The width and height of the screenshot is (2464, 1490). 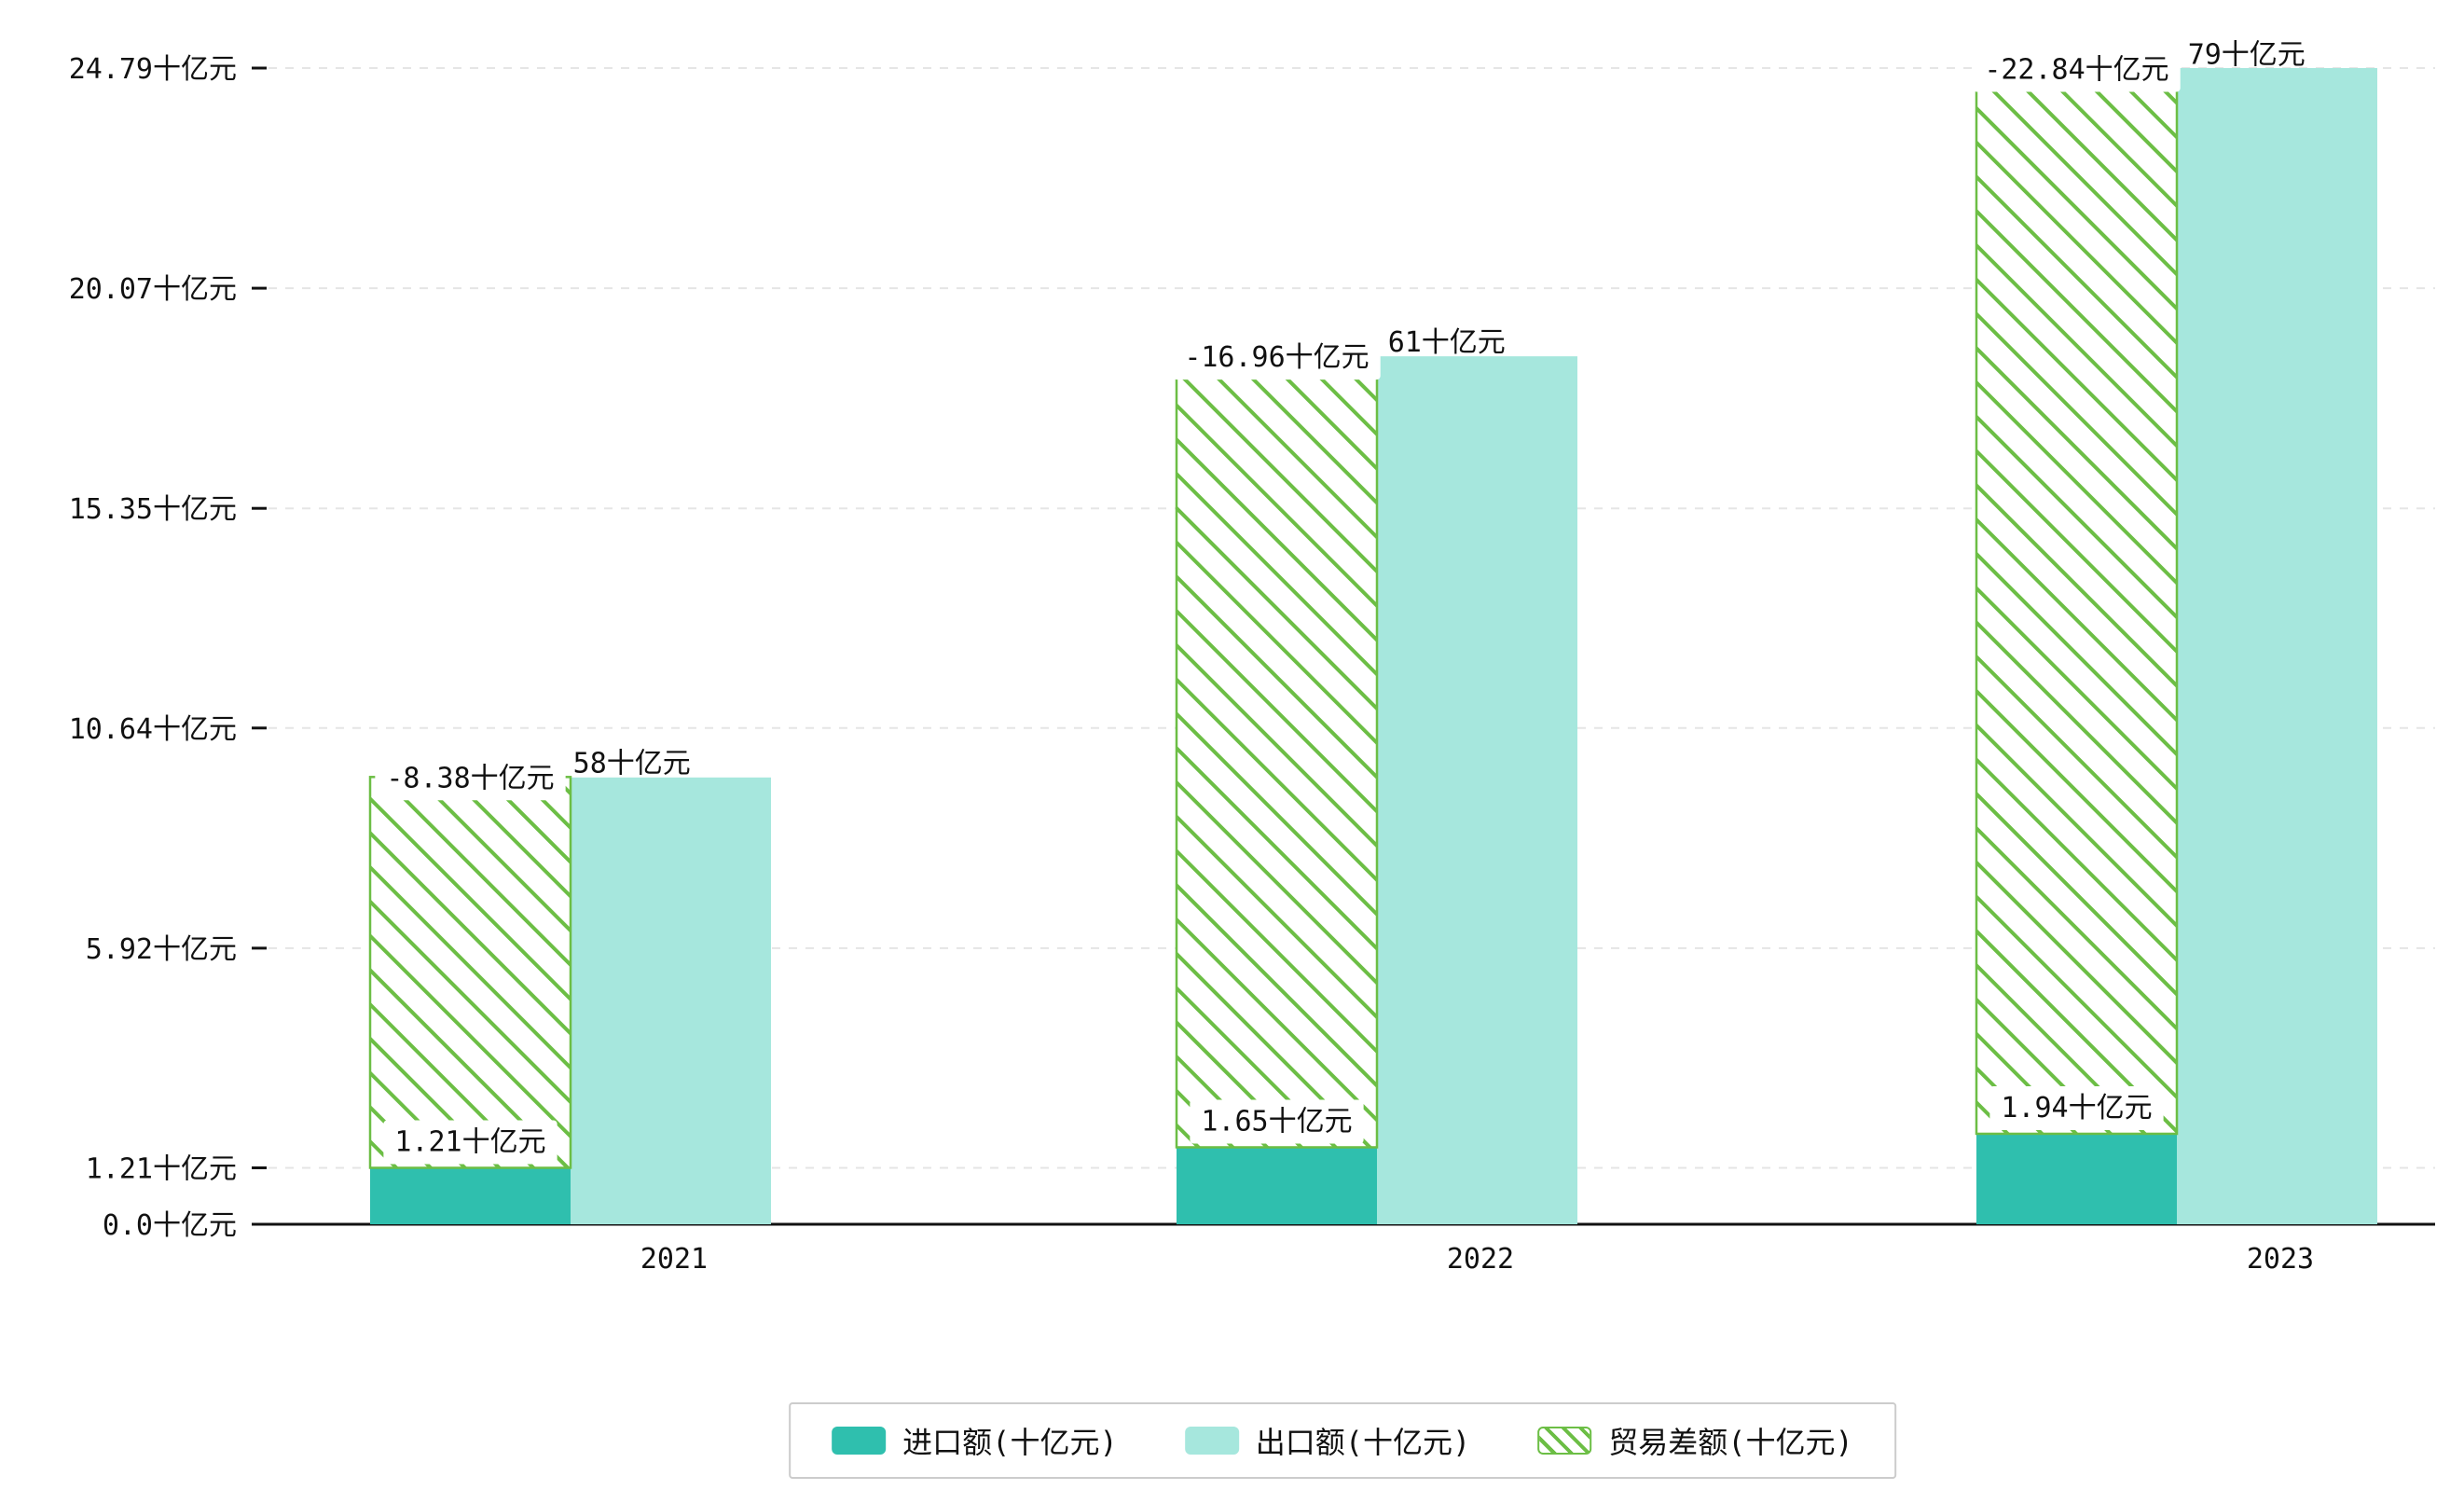 I want to click on export-value-label: 61十亿元, so click(x=1447, y=342).